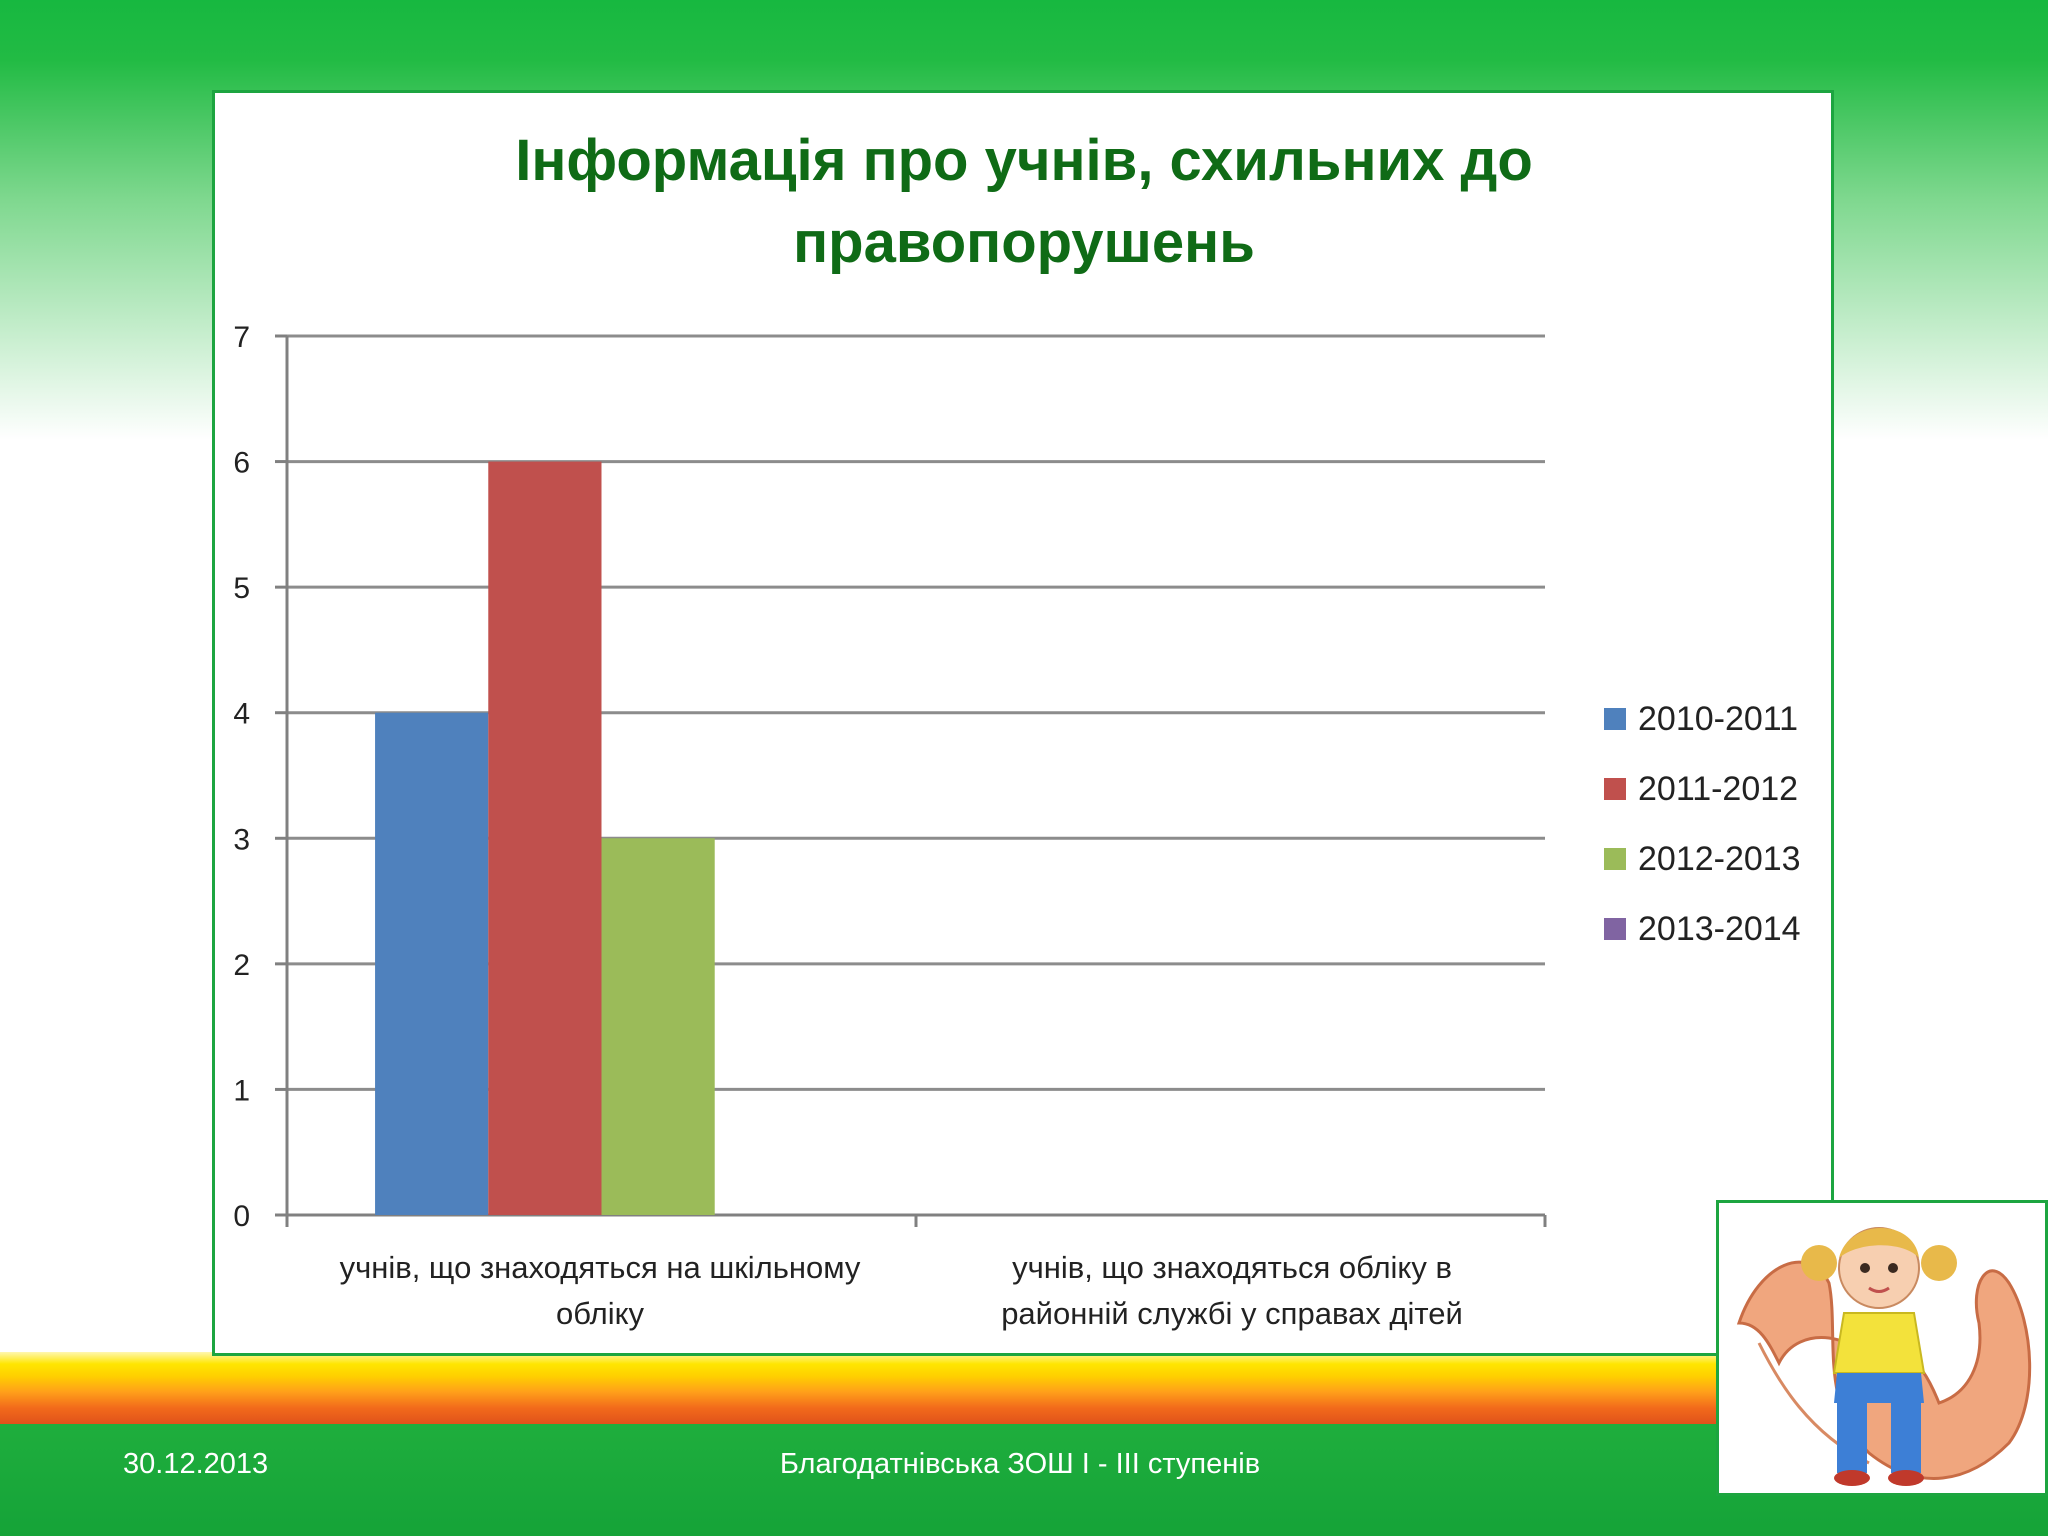 This screenshot has width=2048, height=1536. What do you see at coordinates (196, 1464) in the screenshot?
I see `footer-date: 30.12.2013` at bounding box center [196, 1464].